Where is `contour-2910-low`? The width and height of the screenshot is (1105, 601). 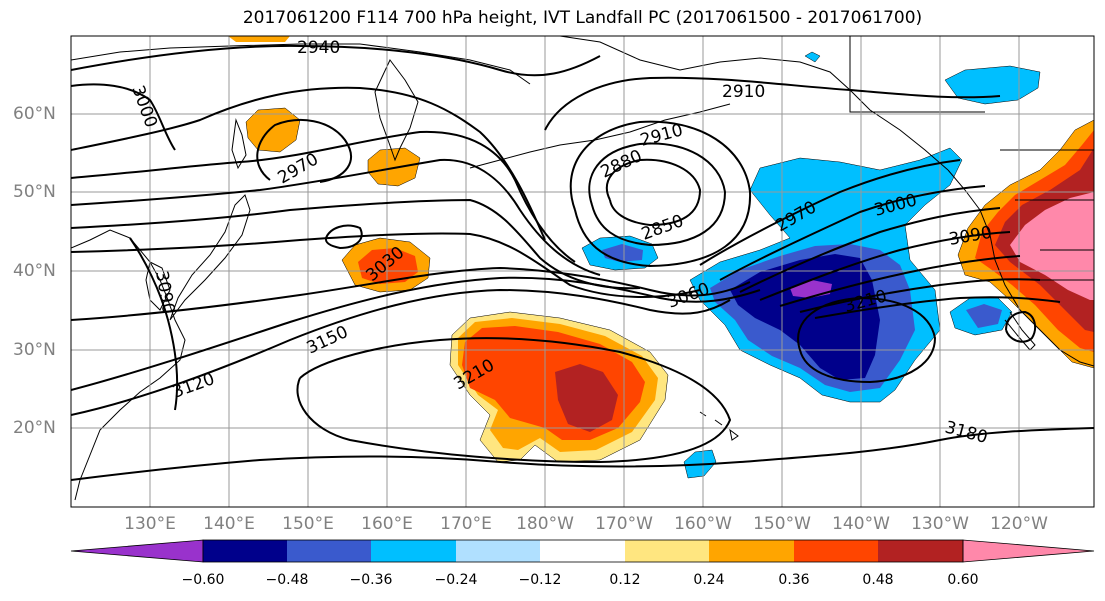
contour-2910-low is located at coordinates (660, 194).